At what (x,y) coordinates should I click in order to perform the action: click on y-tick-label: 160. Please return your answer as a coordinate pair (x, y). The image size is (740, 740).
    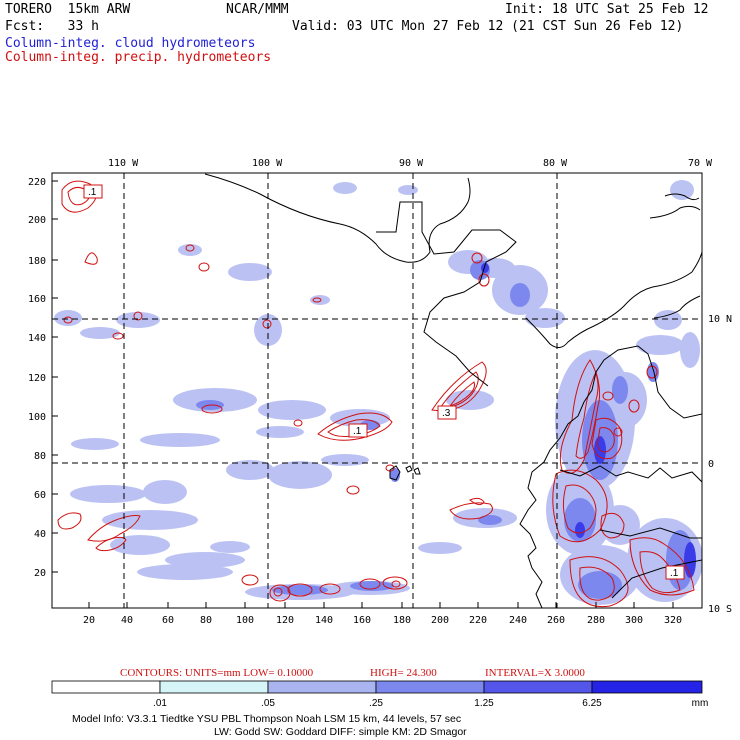
    Looking at the image, I should click on (37, 299).